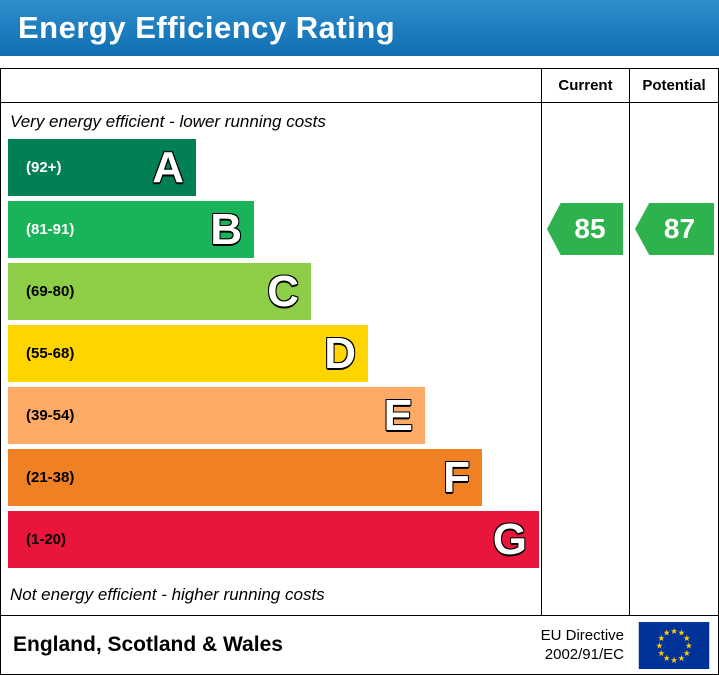  Describe the element at coordinates (245, 477) in the screenshot. I see `rating-band-f: (21-38) F` at that location.